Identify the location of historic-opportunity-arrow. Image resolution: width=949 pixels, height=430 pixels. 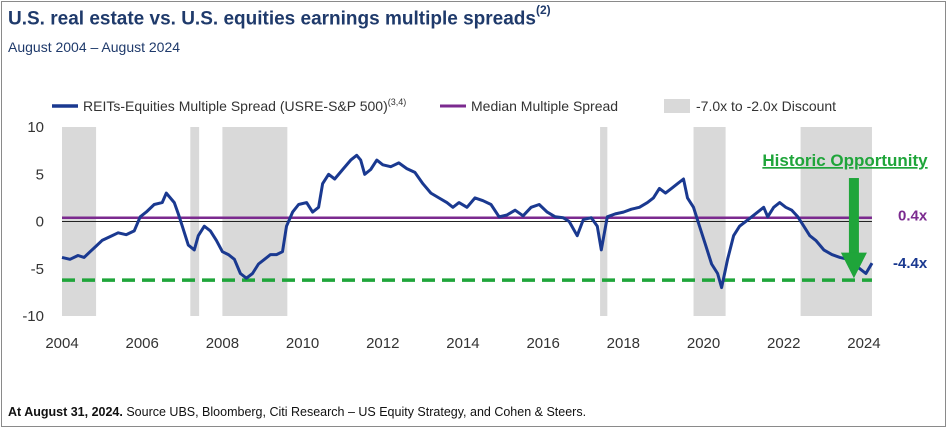
(853, 228).